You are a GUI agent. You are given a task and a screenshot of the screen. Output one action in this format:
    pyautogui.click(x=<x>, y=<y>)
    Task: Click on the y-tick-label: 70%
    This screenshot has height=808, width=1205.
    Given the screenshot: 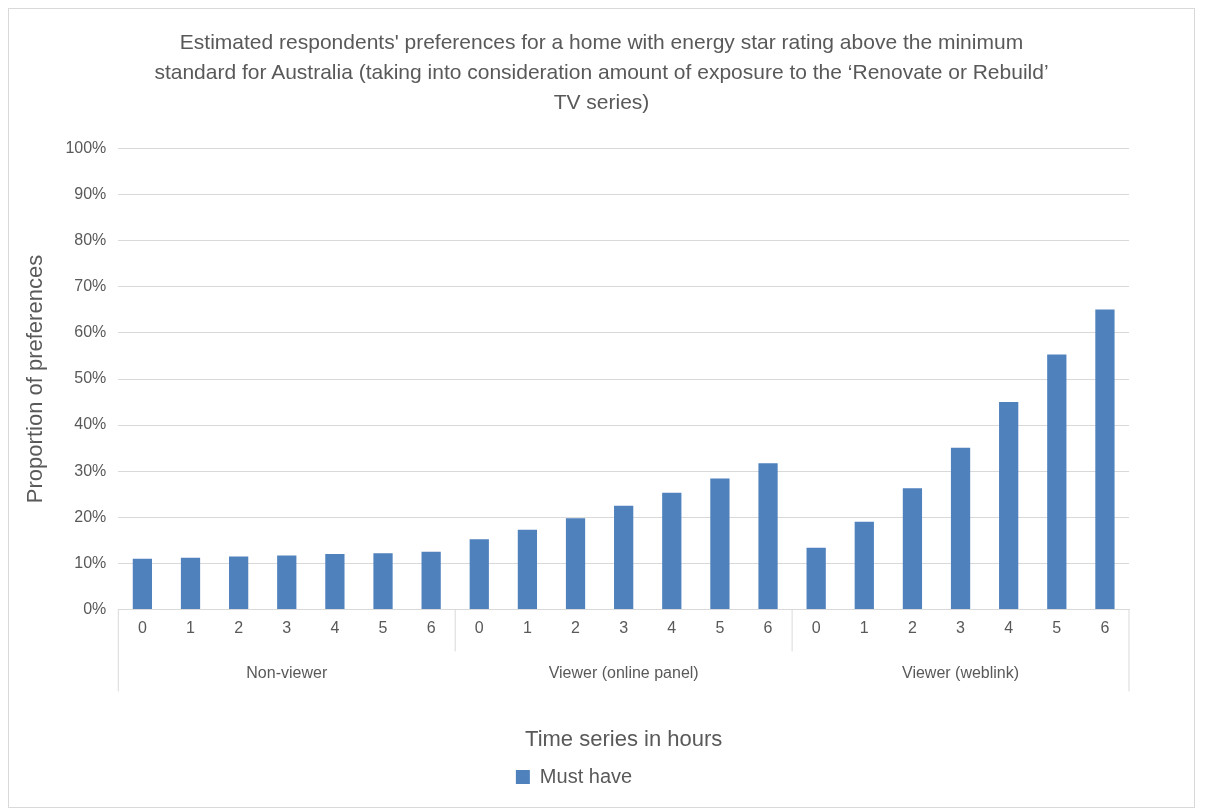 What is the action you would take?
    pyautogui.click(x=90, y=286)
    